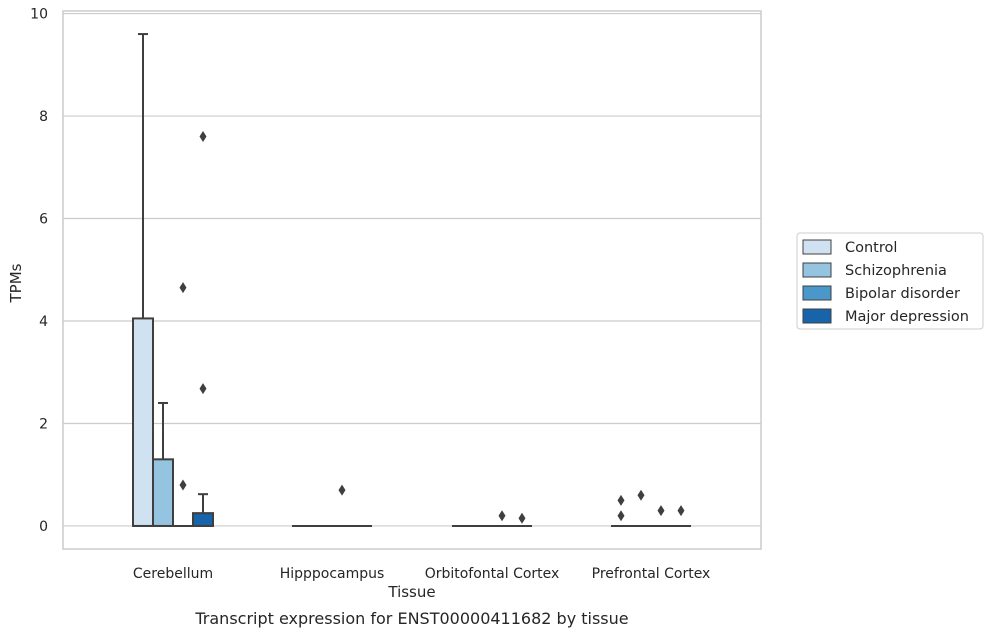 This screenshot has height=636, width=992. I want to click on x-tick-label: Hipppocampus, so click(332, 574).